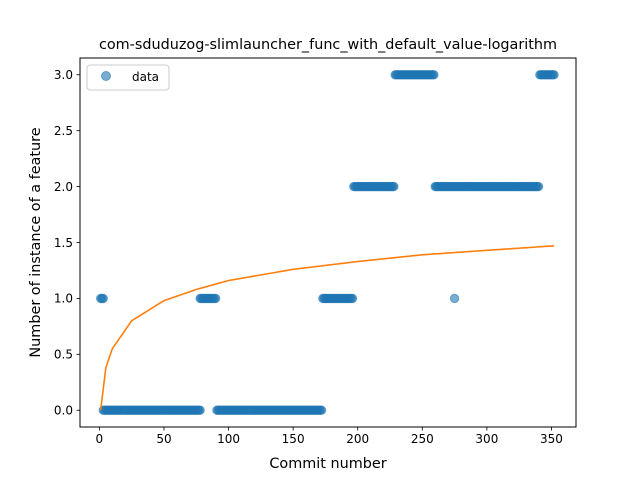 The width and height of the screenshot is (640, 480). Describe the element at coordinates (63, 355) in the screenshot. I see `y-tick-label: 0.5` at that location.